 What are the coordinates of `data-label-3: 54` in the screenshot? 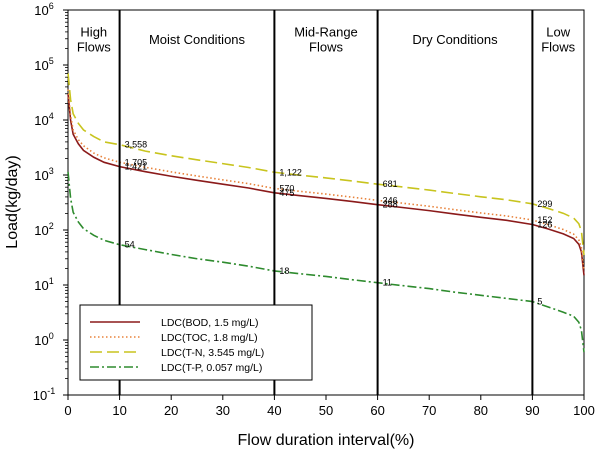 It's located at (130, 245).